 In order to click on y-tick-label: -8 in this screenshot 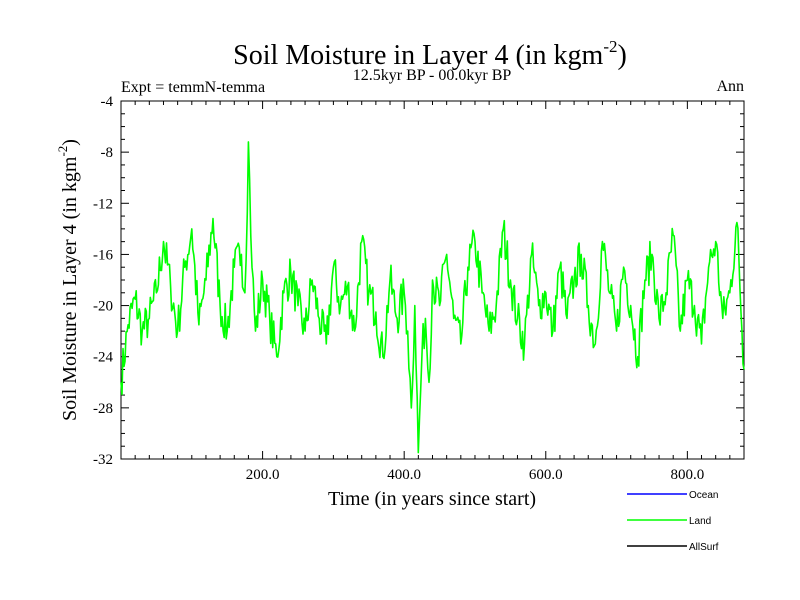, I will do `click(107, 153)`.